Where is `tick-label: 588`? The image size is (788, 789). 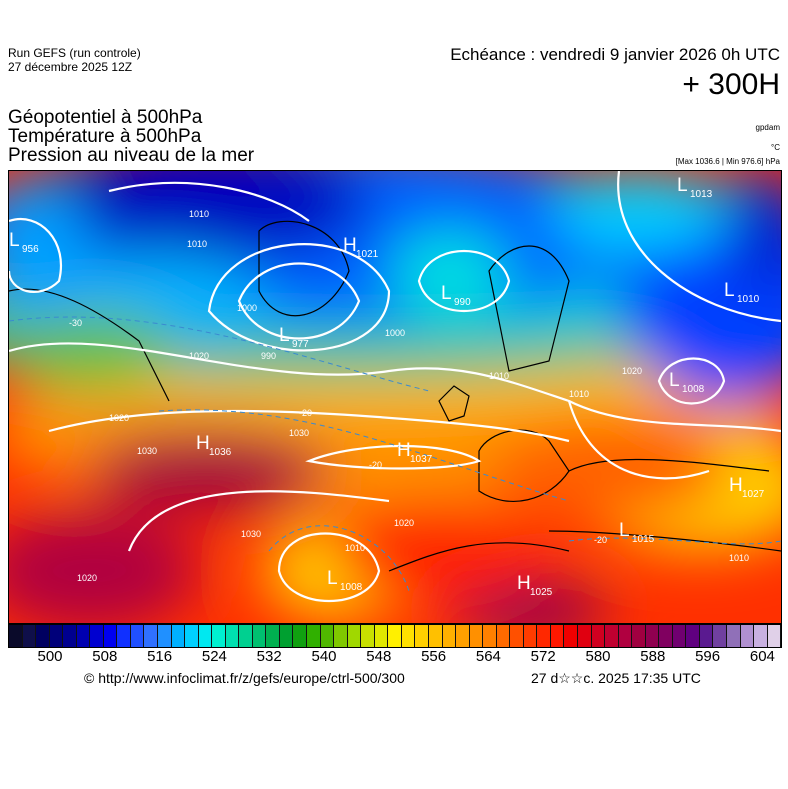 tick-label: 588 is located at coordinates (653, 656).